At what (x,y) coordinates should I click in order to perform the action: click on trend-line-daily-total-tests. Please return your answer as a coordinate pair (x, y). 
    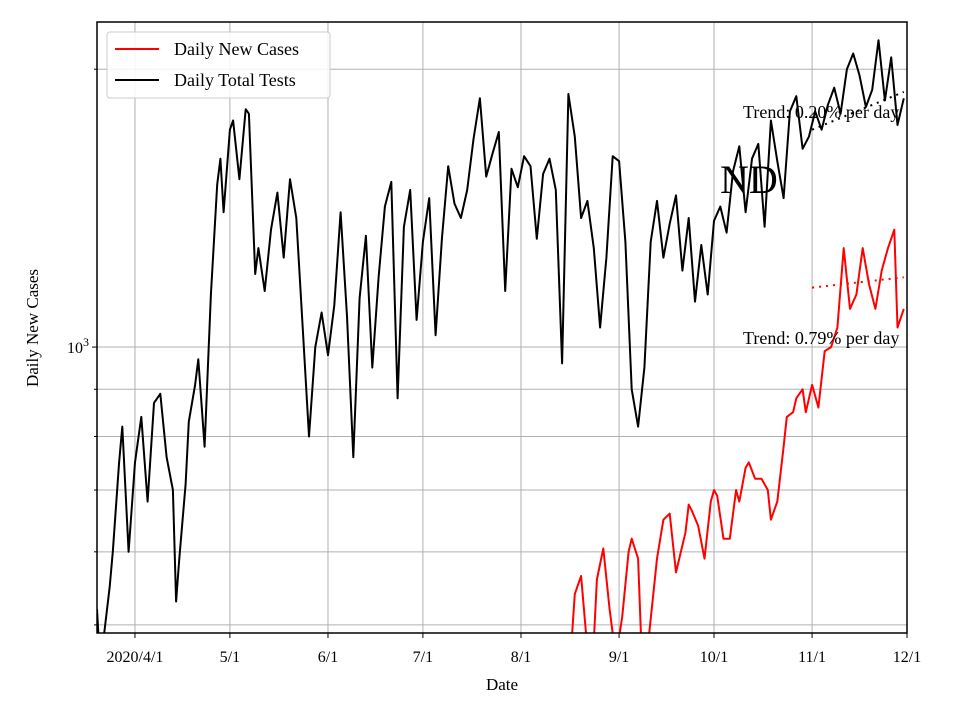
    Looking at the image, I should click on (858, 110).